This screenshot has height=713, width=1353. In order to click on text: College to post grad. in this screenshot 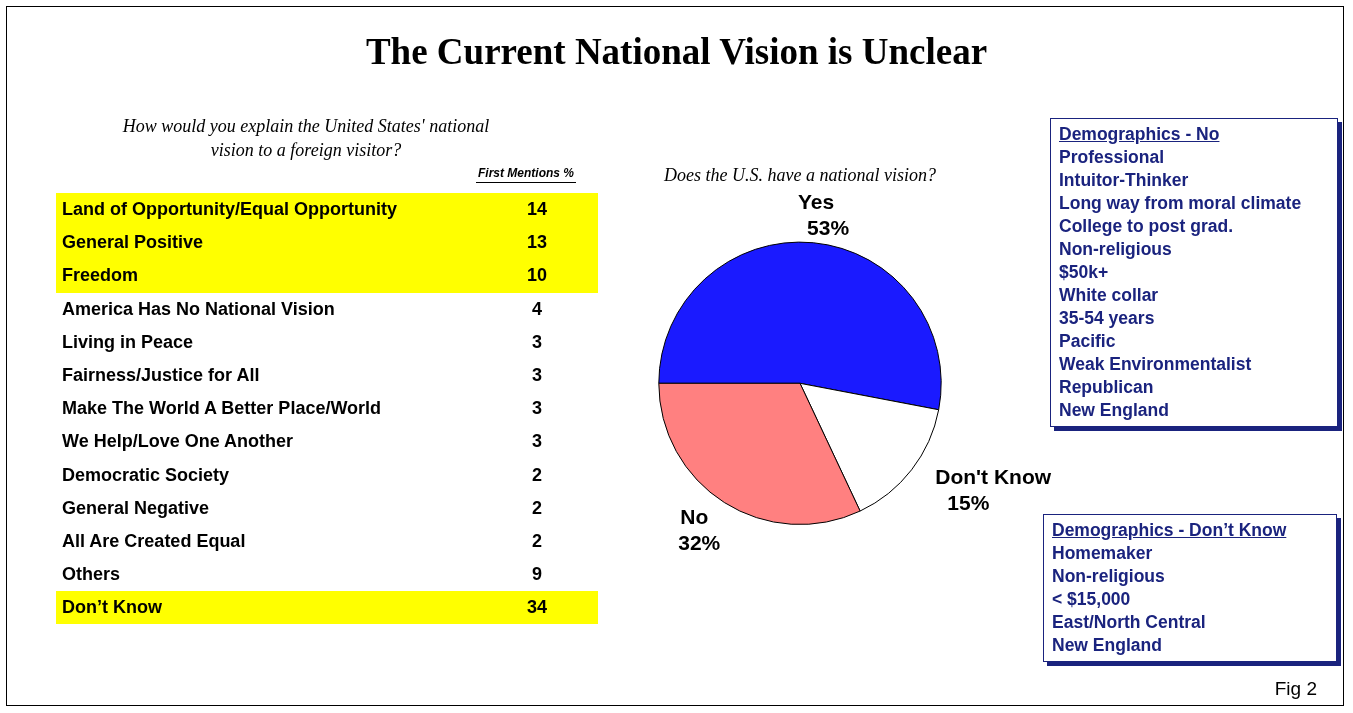, I will do `click(1147, 226)`.